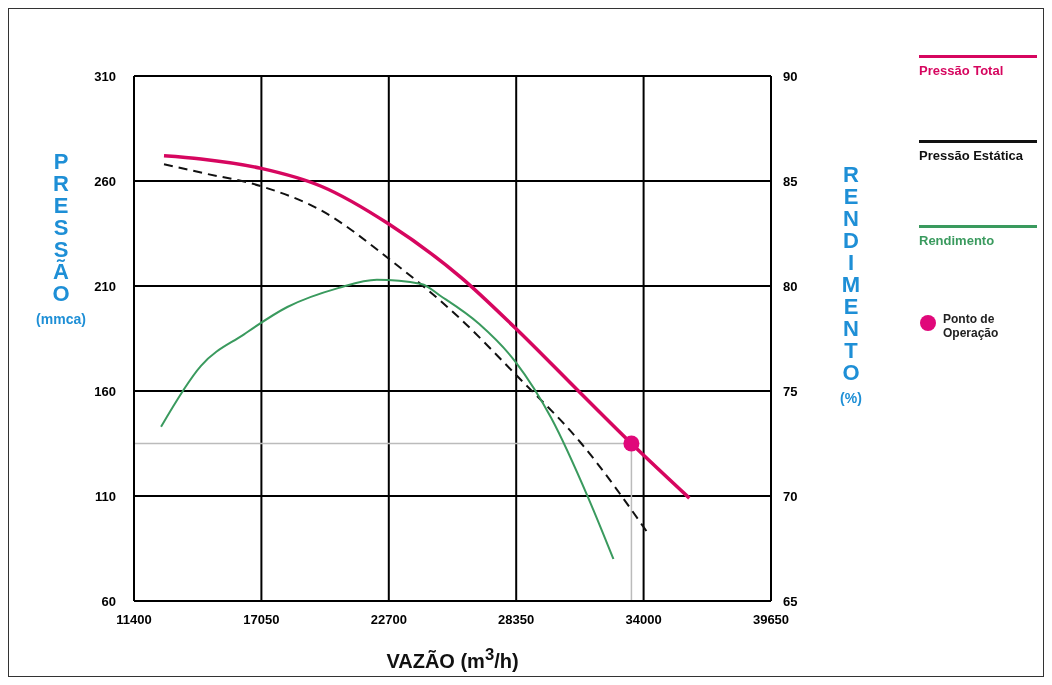 The height and width of the screenshot is (685, 1052). Describe the element at coordinates (261, 620) in the screenshot. I see `x-tick-label: 17050` at that location.